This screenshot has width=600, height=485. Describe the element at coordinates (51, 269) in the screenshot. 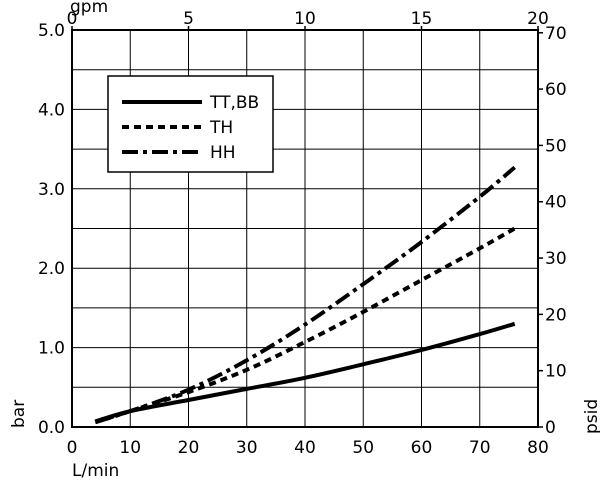

I see `y-tick-label: 2.0` at that location.